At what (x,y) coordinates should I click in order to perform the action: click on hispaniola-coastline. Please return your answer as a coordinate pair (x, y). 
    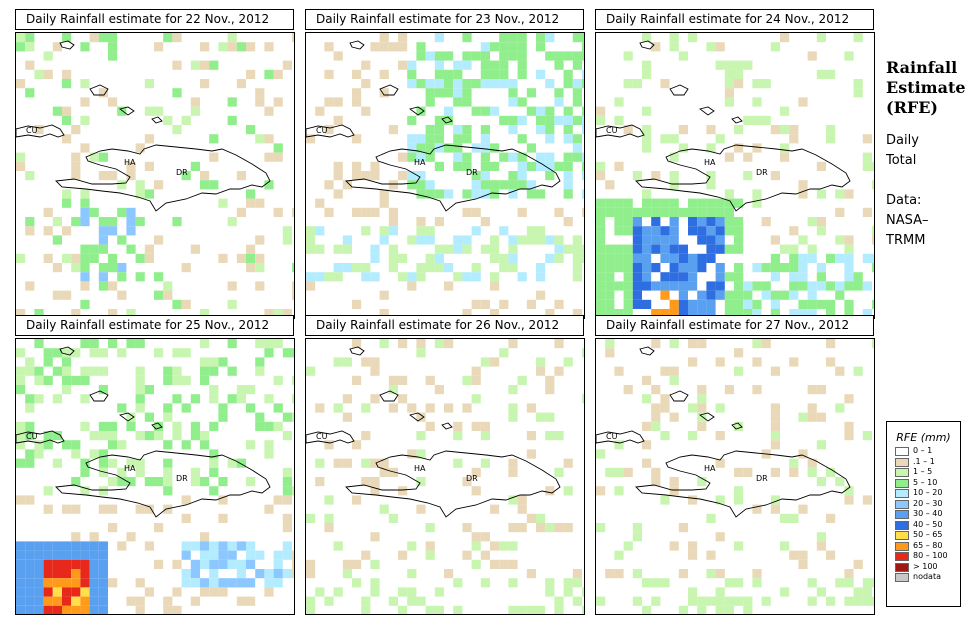
    Looking at the image, I should click on (743, 484).